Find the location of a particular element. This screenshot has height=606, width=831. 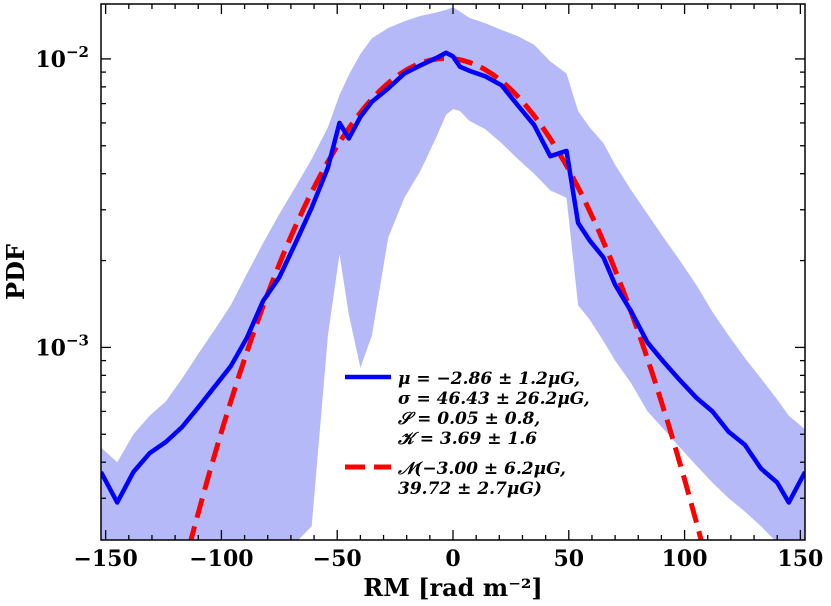

legend-label: 𝒮 = 0.05 ± 0.8, is located at coordinates (468, 419).